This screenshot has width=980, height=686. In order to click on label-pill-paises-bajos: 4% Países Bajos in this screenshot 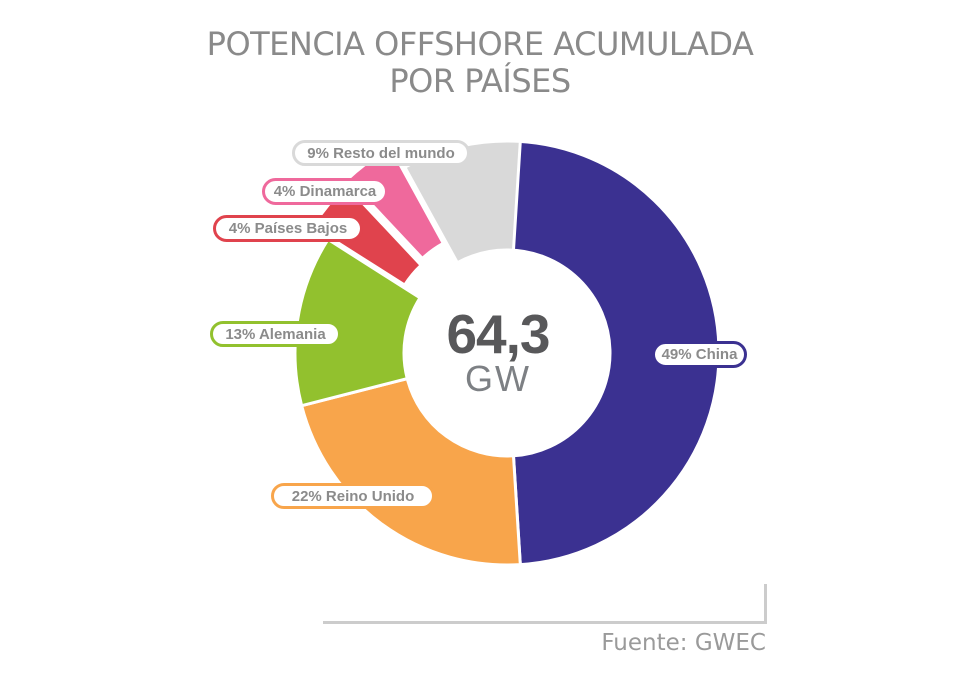, I will do `click(288, 228)`.